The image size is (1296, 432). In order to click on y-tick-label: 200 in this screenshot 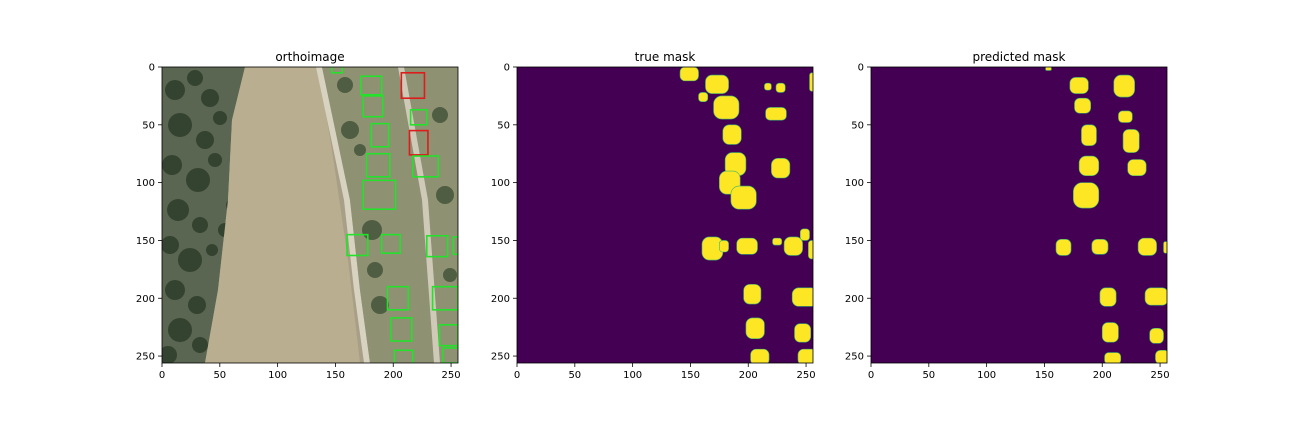, I will do `click(500, 299)`.